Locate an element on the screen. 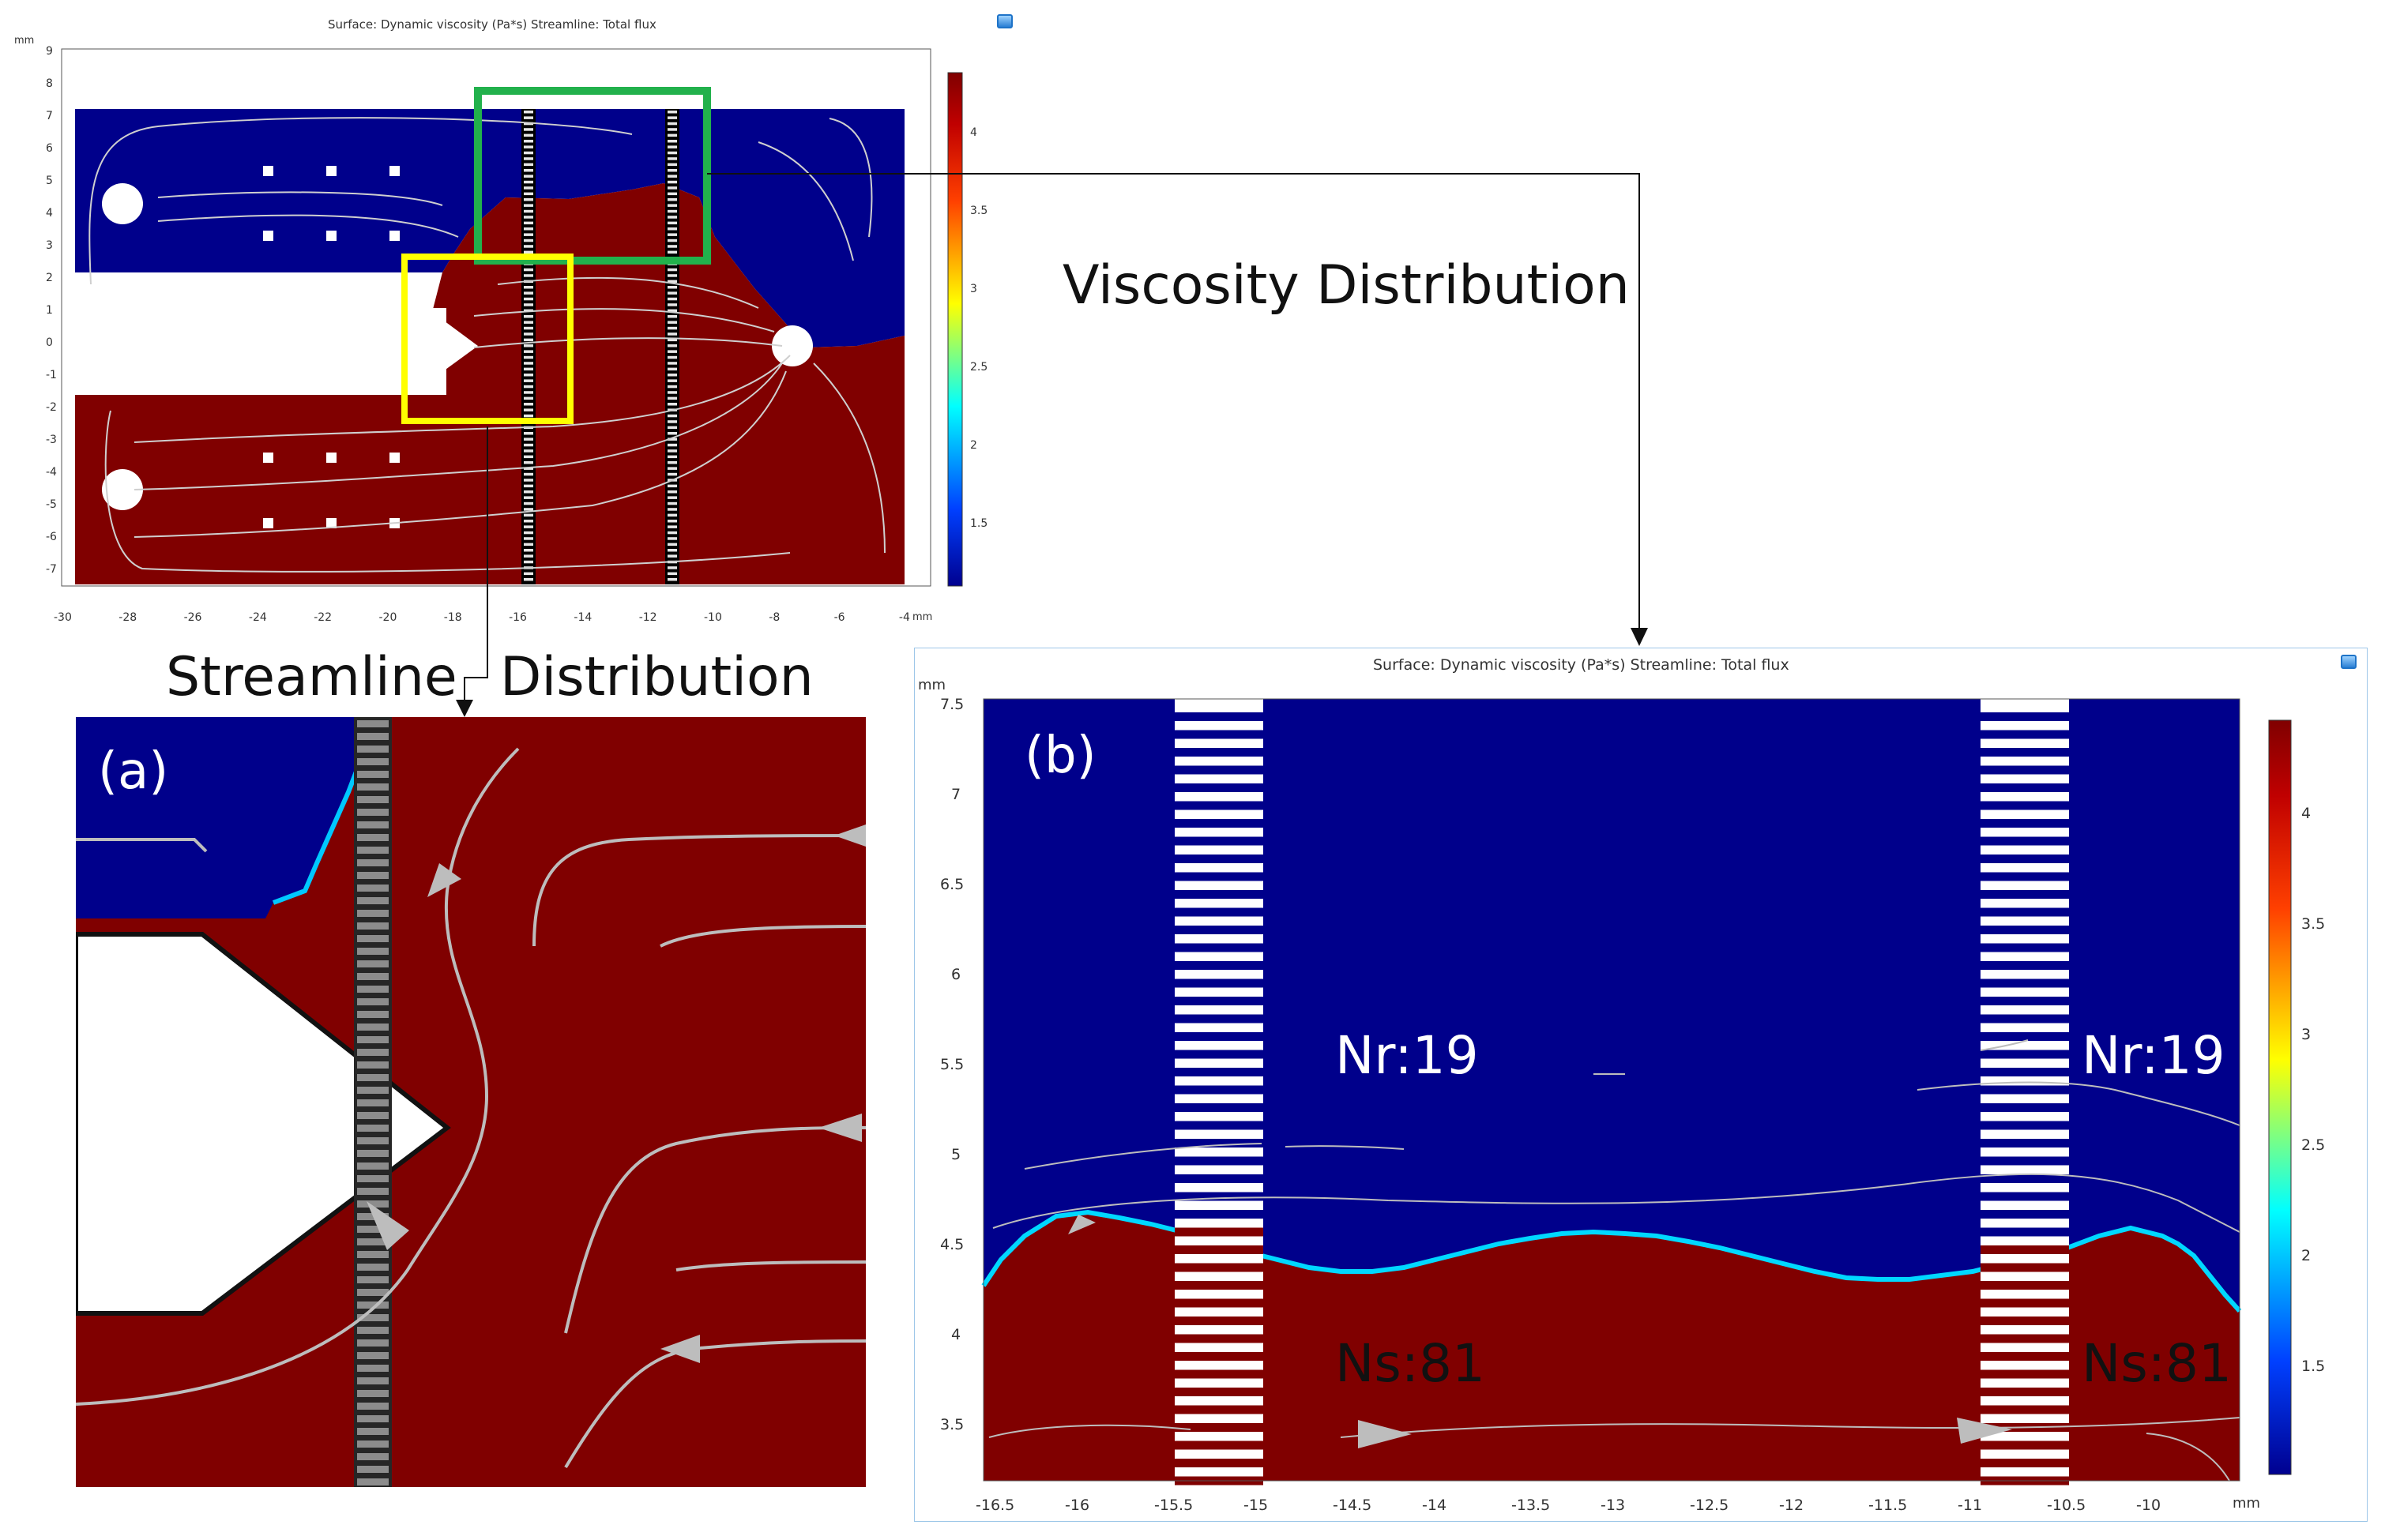 The width and height of the screenshot is (2385, 1540). top-x-tick-13: -4 is located at coordinates (904, 617).